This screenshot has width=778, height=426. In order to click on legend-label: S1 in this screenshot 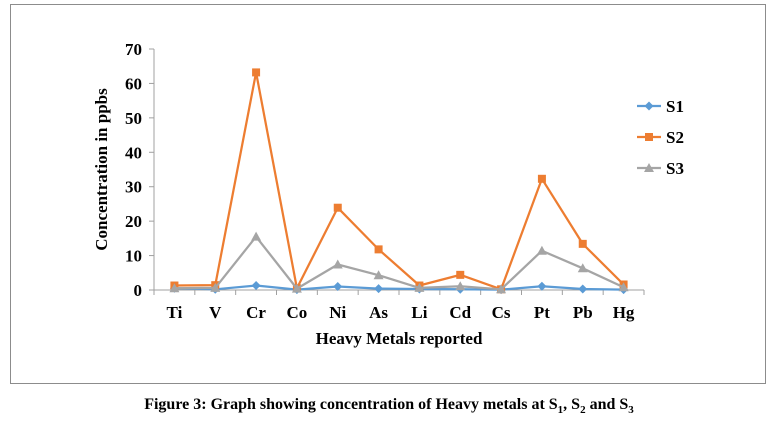, I will do `click(675, 106)`.